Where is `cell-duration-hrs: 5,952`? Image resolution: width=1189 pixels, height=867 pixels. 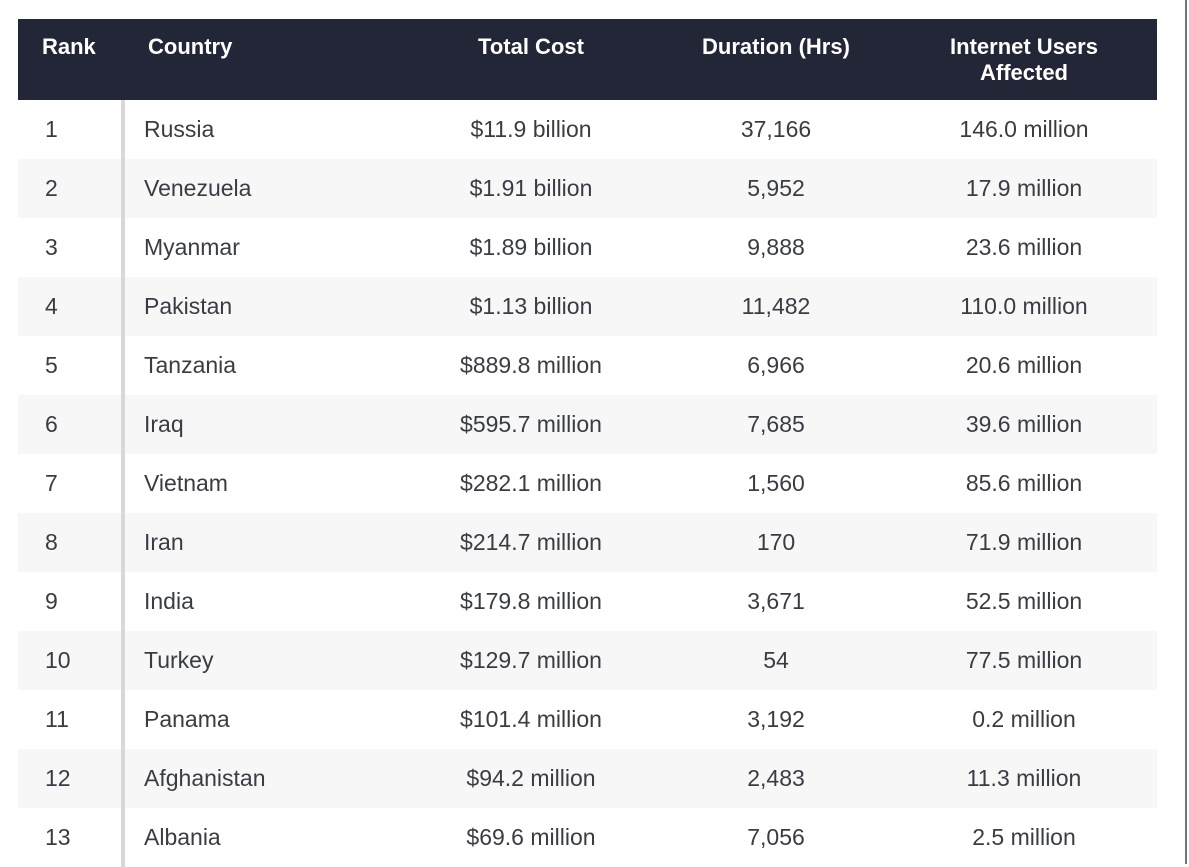
cell-duration-hrs: 5,952 is located at coordinates (776, 188).